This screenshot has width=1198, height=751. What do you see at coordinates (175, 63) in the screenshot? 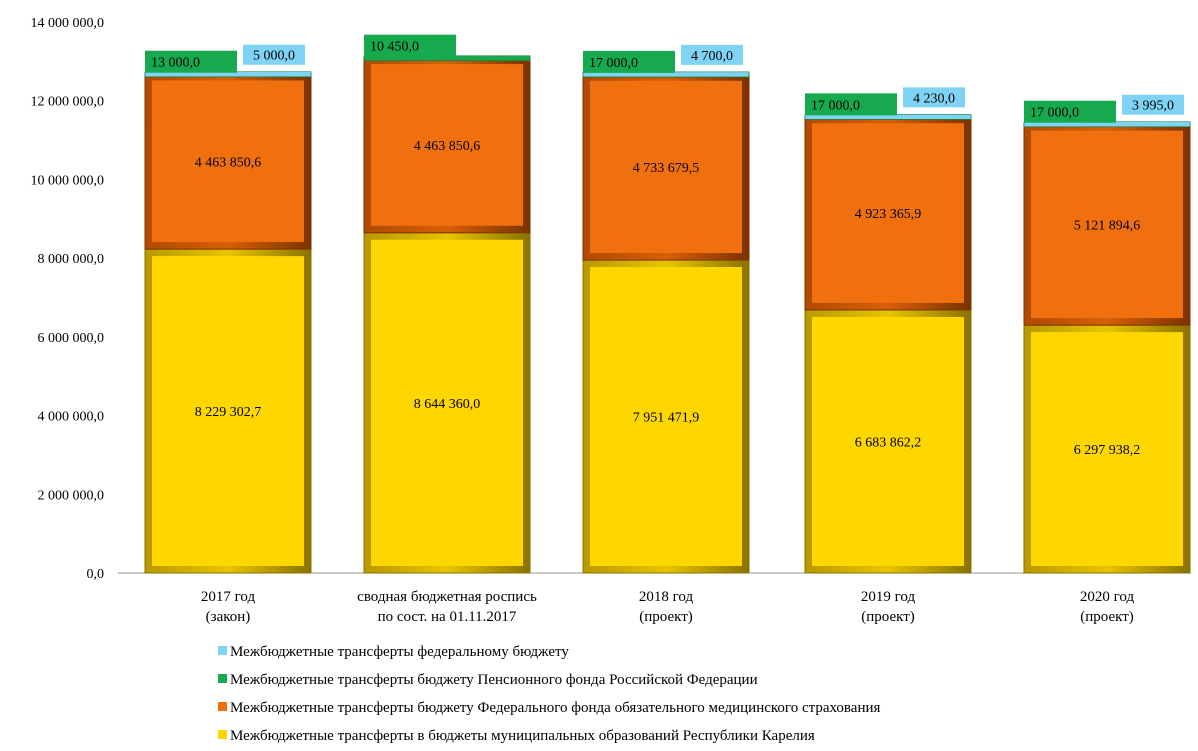
I see `data-label: 13 000,0` at bounding box center [175, 63].